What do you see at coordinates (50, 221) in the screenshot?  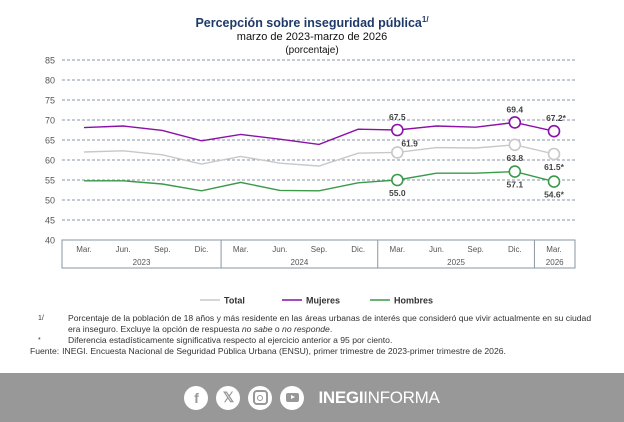 I see `y-tick-label: 45` at bounding box center [50, 221].